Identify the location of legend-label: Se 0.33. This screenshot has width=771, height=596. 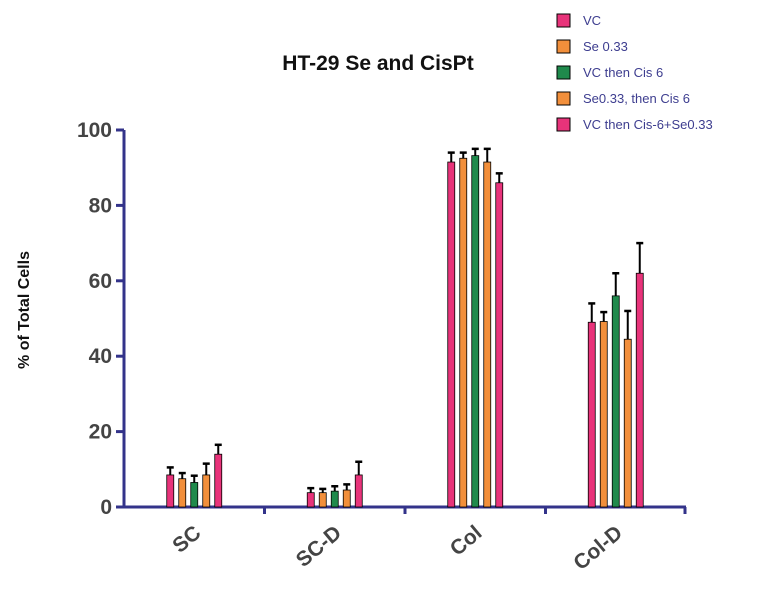
(605, 46).